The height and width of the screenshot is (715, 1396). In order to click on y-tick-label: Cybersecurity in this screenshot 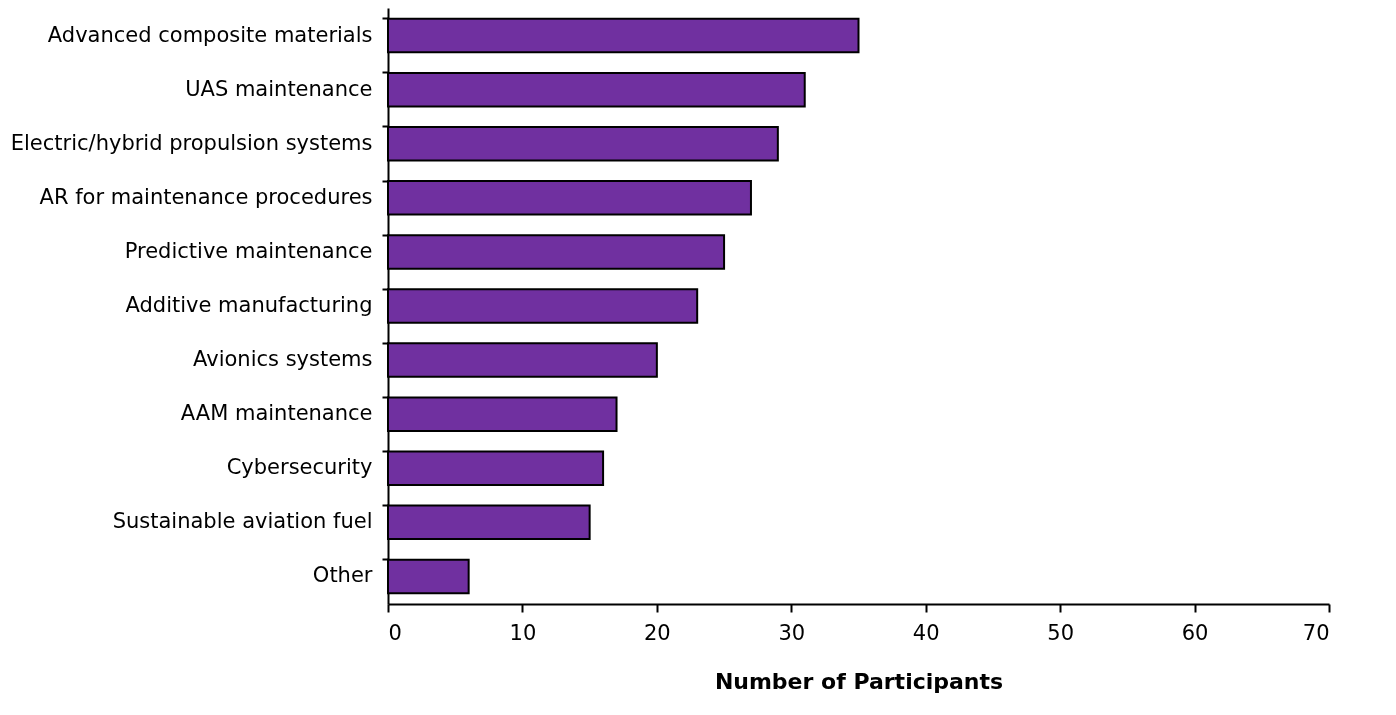, I will do `click(299, 467)`.